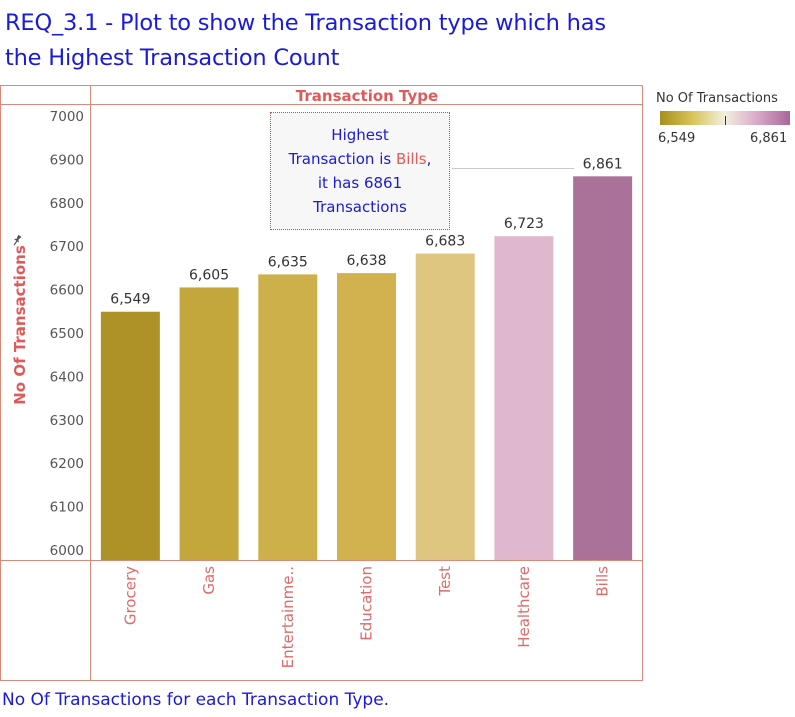 The width and height of the screenshot is (795, 717). Describe the element at coordinates (321, 85) in the screenshot. I see `frame-top-line` at that location.